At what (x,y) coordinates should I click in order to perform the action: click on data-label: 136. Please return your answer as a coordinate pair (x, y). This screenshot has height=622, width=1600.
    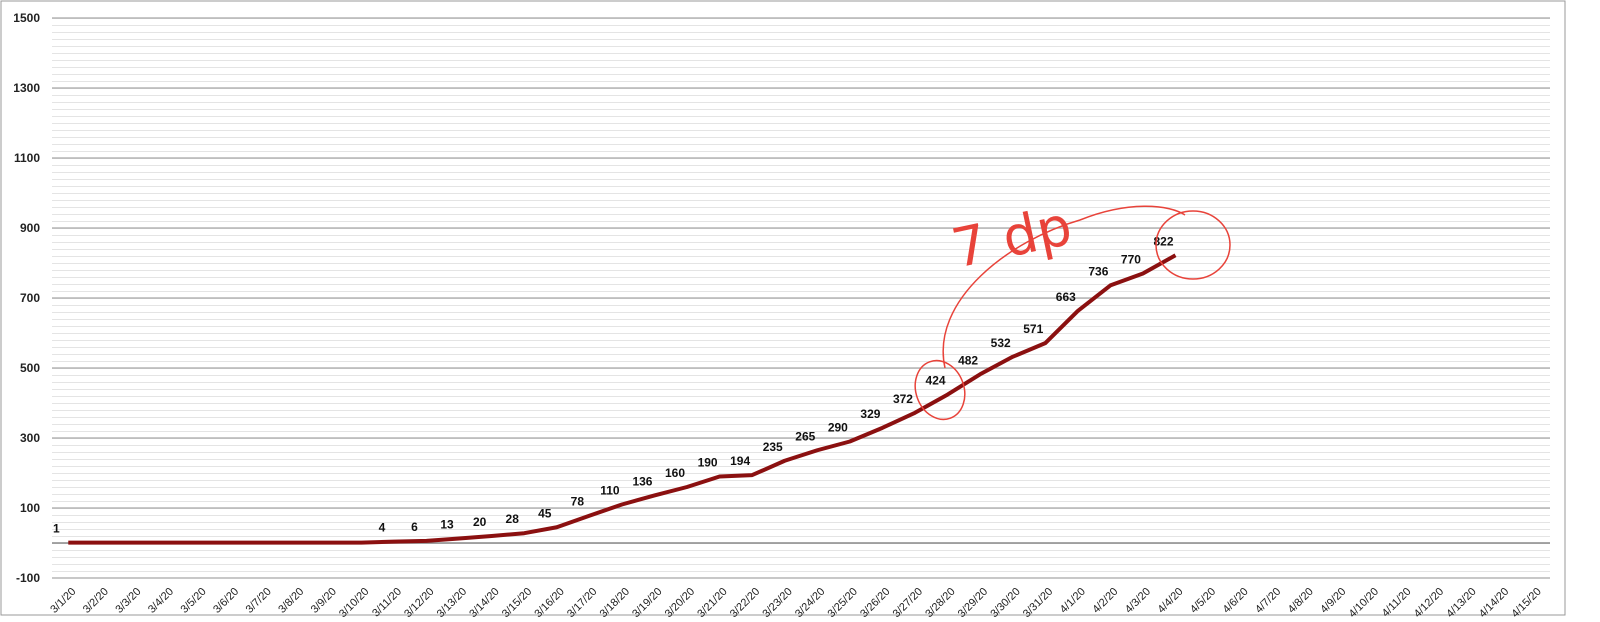
    Looking at the image, I should click on (642, 481).